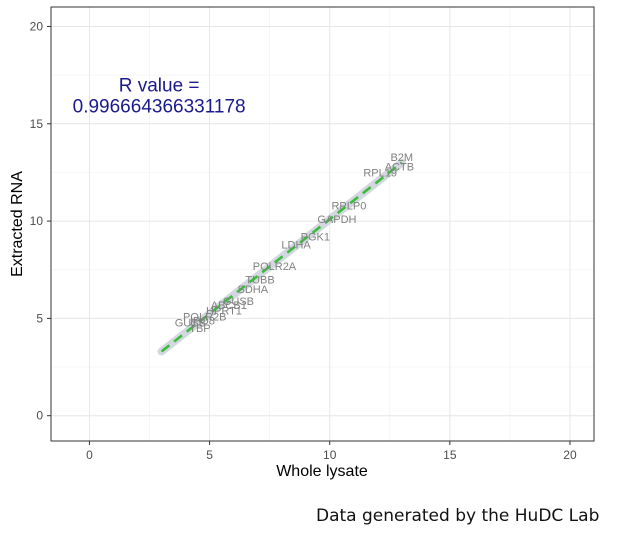  What do you see at coordinates (259, 280) in the screenshot?
I see `point-label: TUBB` at bounding box center [259, 280].